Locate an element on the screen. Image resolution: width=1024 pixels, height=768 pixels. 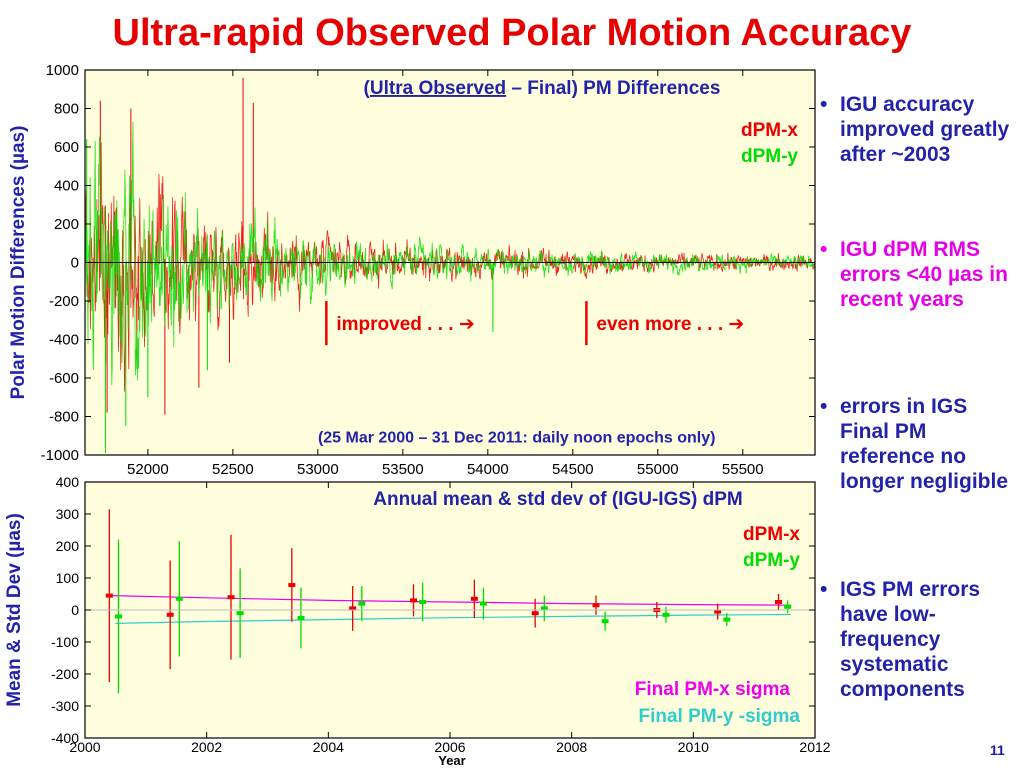
bottom-x-tick-label: 2008 is located at coordinates (571, 747).